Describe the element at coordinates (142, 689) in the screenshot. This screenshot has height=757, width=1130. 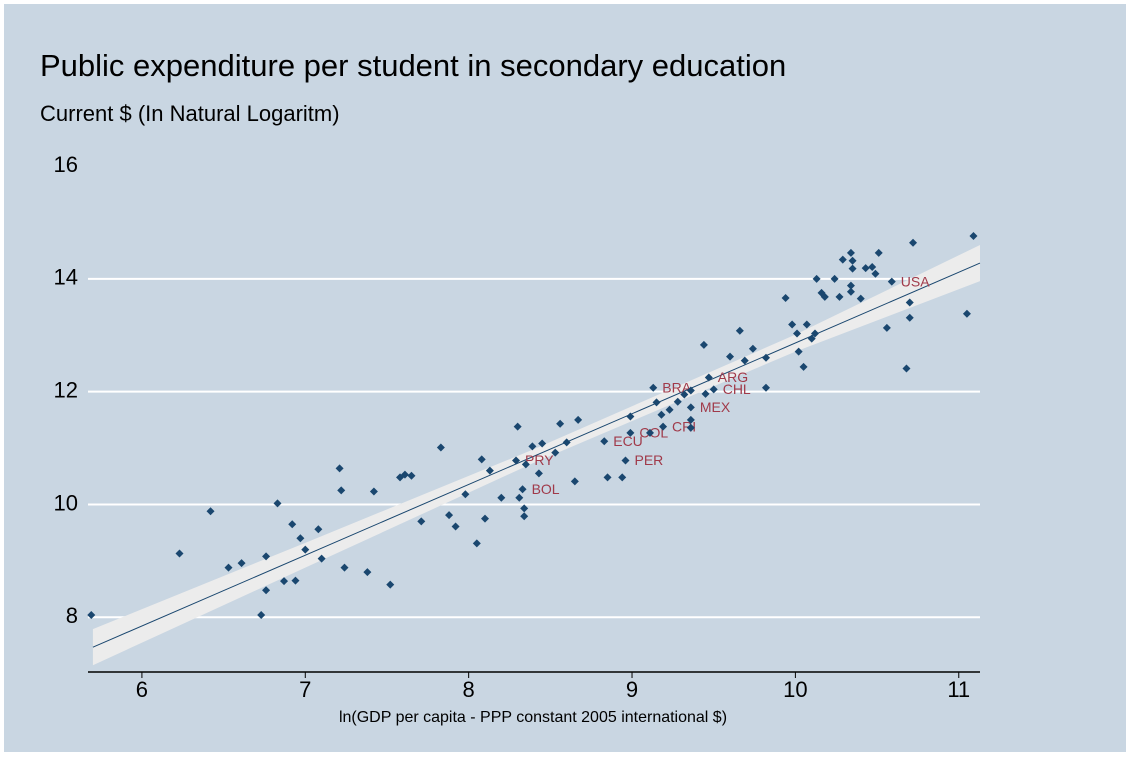
I see `x-tick-label: 6` at that location.